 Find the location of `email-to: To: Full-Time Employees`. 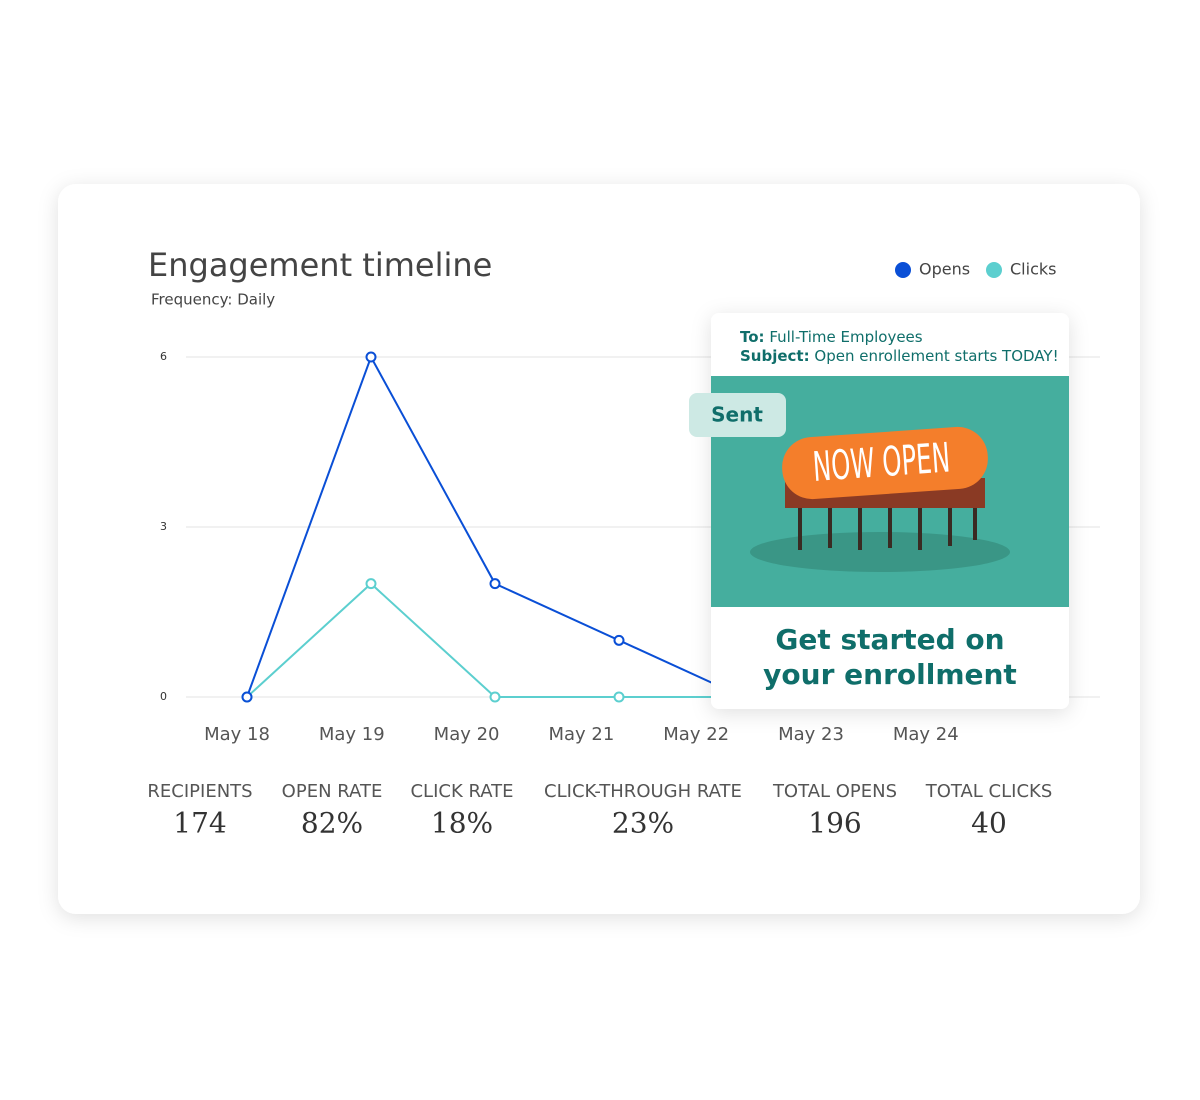

email-to: To: Full-Time Employees is located at coordinates (831, 337).